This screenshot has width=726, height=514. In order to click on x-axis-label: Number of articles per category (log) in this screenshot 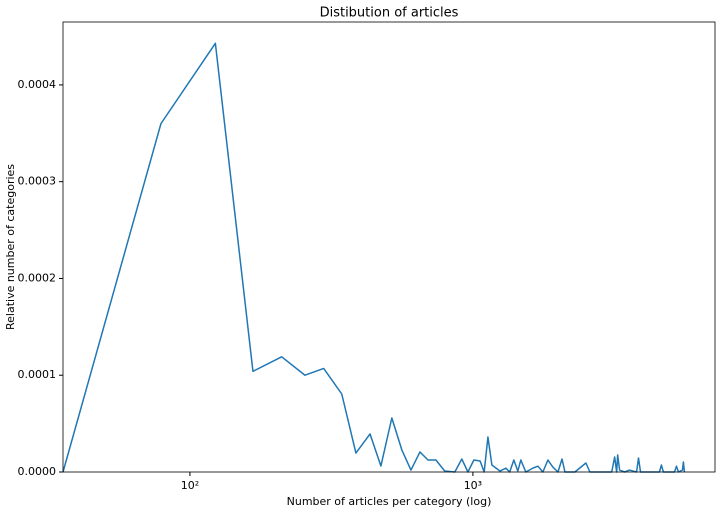, I will do `click(389, 501)`.